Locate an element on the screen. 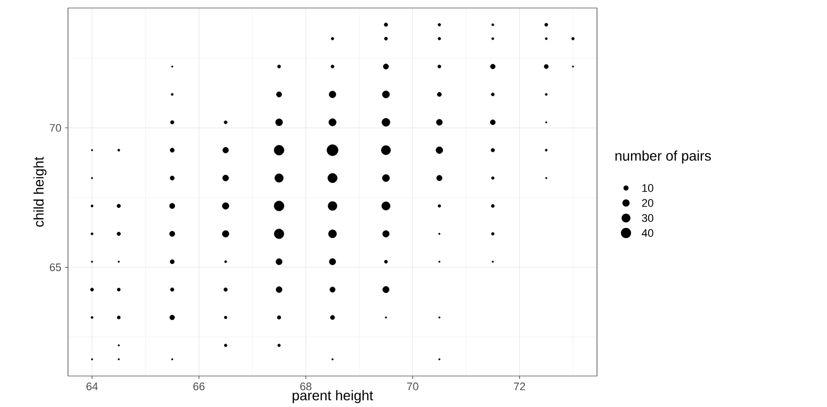 The image size is (827, 407). x-tick-label: 64 is located at coordinates (92, 386).